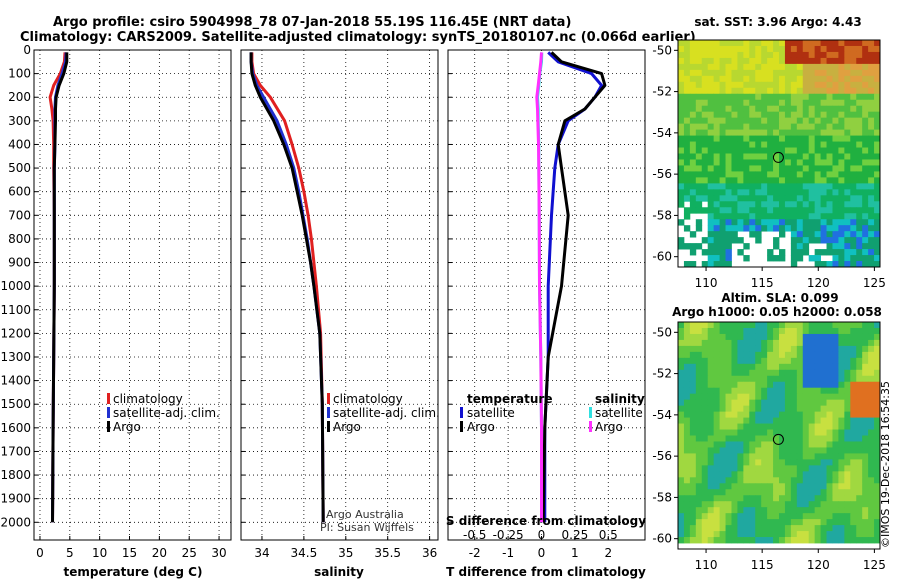 This screenshot has height=580, width=900. Describe the element at coordinates (777, 312) in the screenshot. I see `sla-map-subtitle: Argo h1000: 0.05 h2000: 0.058` at that location.